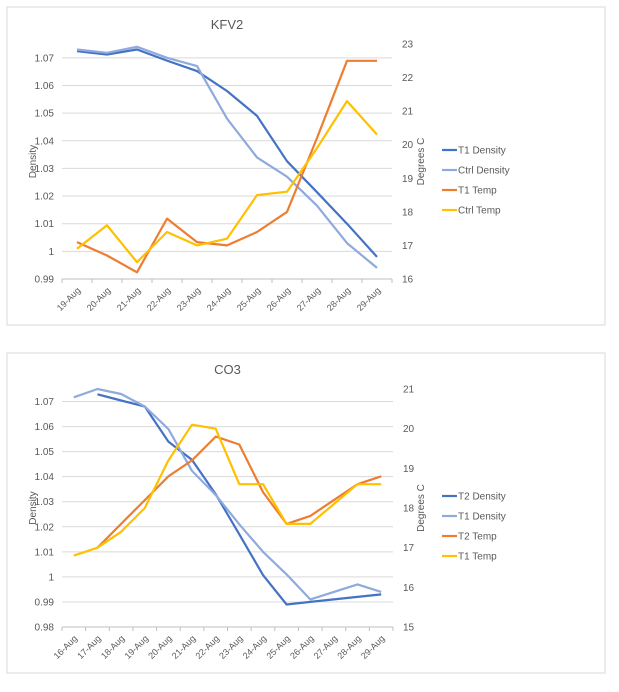  What do you see at coordinates (477, 537) in the screenshot?
I see `legend-label: T2 Temp` at bounding box center [477, 537].